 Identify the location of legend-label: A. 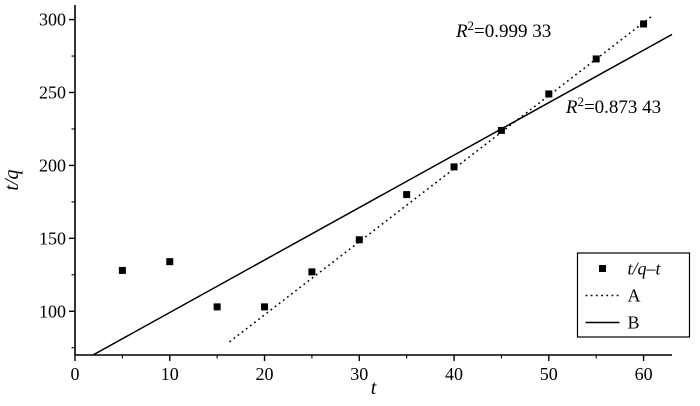
(634, 296).